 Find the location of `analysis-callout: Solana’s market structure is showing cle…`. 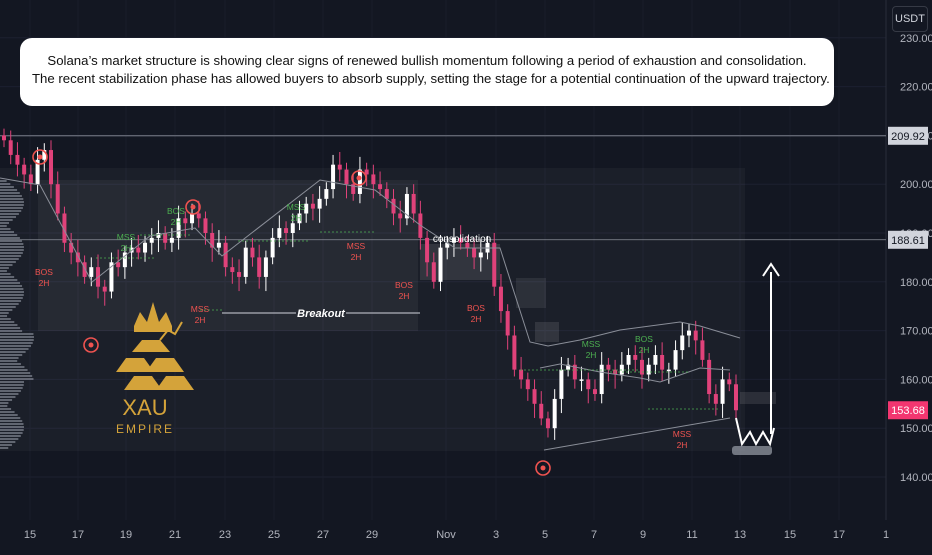

analysis-callout: Solana’s market structure is showing cle… is located at coordinates (427, 72).